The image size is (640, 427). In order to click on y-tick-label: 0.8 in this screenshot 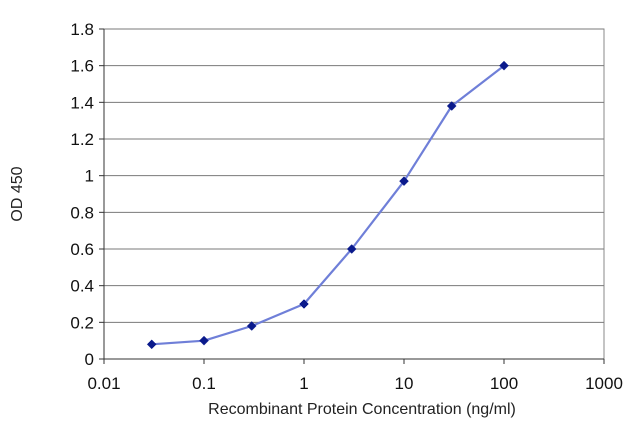, I will do `click(82, 212)`.